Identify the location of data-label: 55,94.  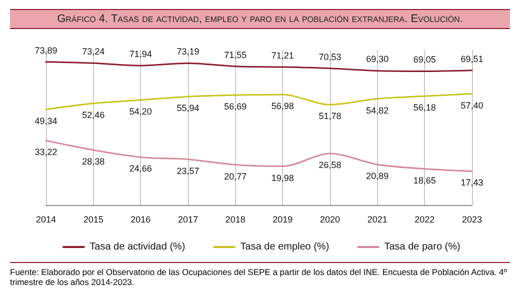
(188, 108).